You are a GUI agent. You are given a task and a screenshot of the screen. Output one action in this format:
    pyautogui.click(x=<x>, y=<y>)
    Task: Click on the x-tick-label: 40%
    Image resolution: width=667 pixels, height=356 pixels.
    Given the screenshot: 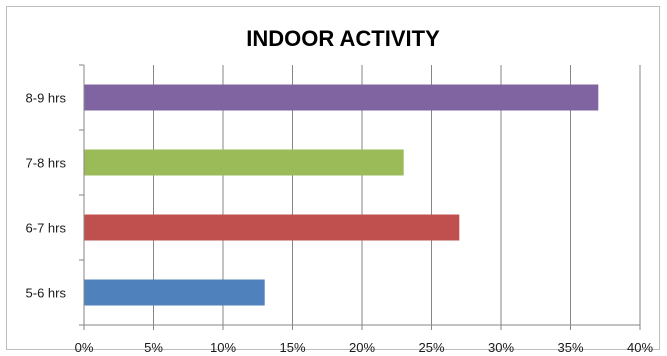 What is the action you would take?
    pyautogui.click(x=640, y=347)
    